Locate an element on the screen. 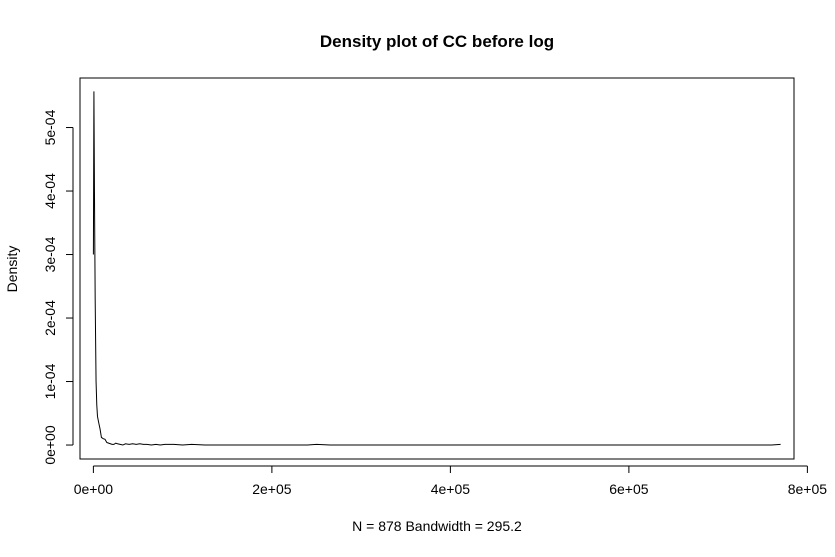  y-tick-label: 4e-04 is located at coordinates (50, 191).